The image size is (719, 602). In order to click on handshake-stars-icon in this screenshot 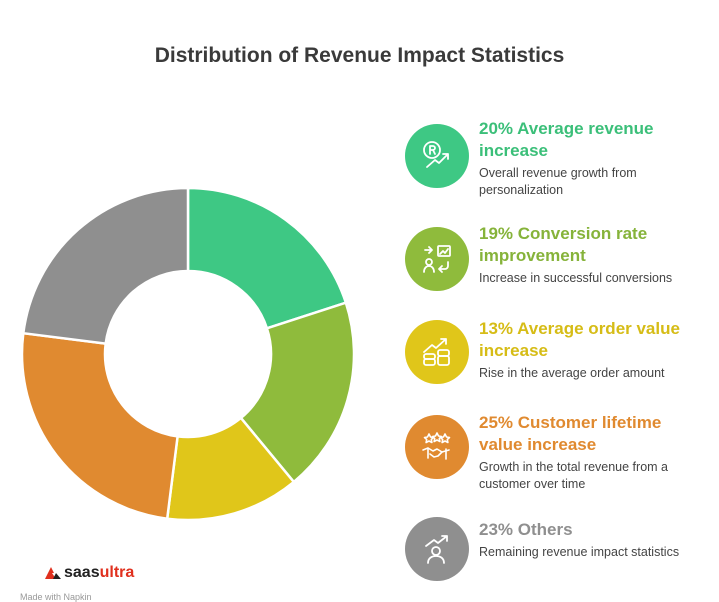, I will do `click(436, 446)`.